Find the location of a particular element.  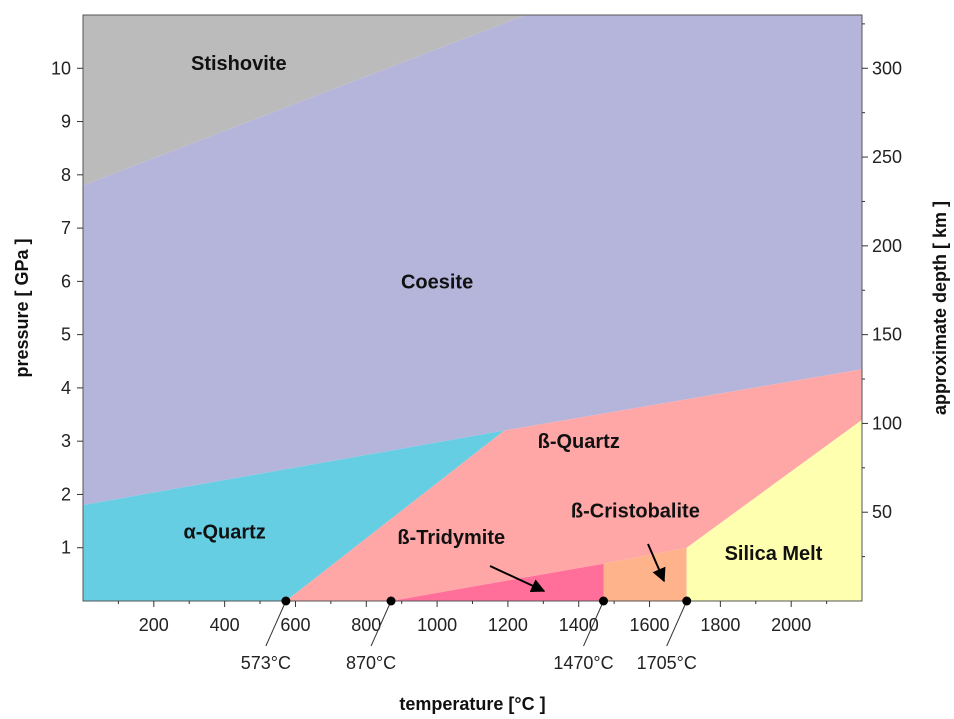

y-tick-label: 1 is located at coordinates (66, 548).